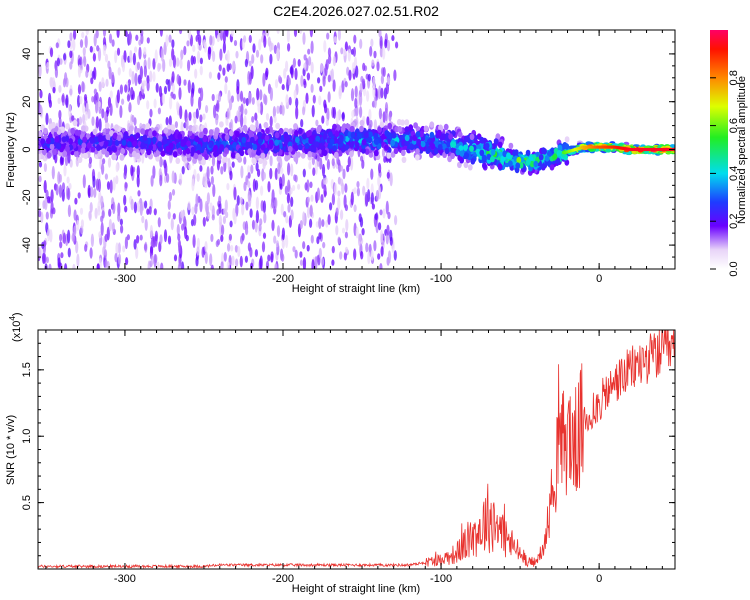 The width and height of the screenshot is (750, 600). I want to click on snr-multiplier: (x104), so click(15, 327).